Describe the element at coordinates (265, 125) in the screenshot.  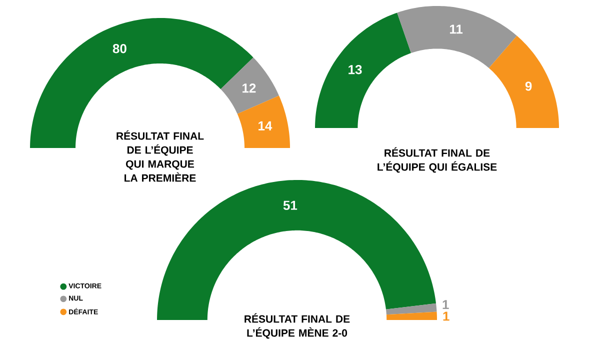
I see `data-label: 14` at that location.